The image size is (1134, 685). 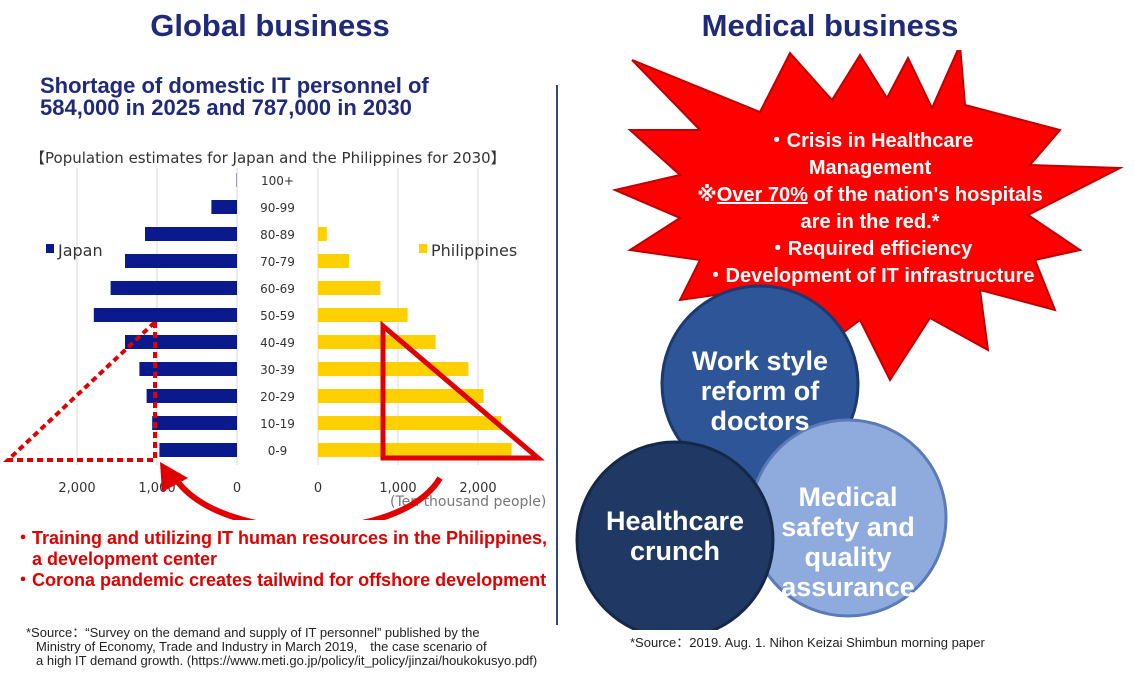 What do you see at coordinates (277, 235) in the screenshot?
I see `age-label-80-89: 80-89` at bounding box center [277, 235].